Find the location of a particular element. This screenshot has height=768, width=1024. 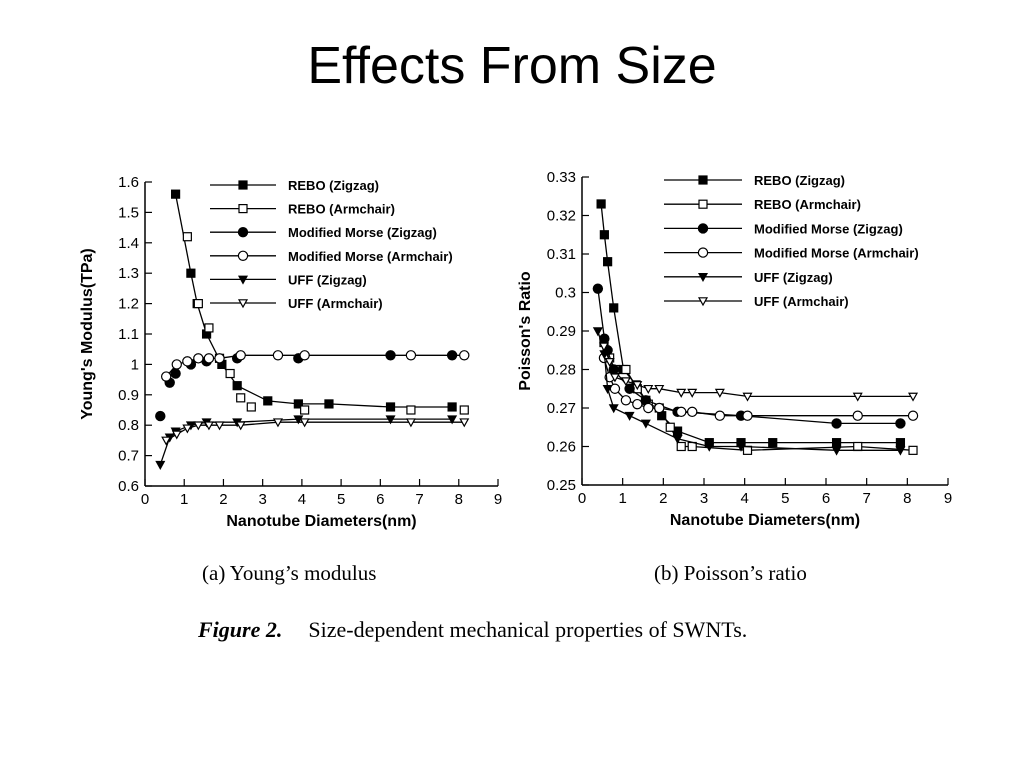

y-tick-label: 0.29 is located at coordinates (561, 331).